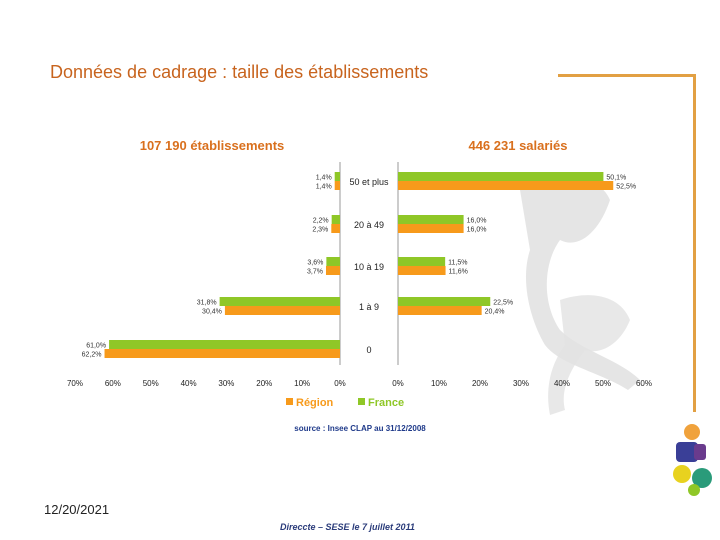  I want to click on region-logo, so click(692, 458).